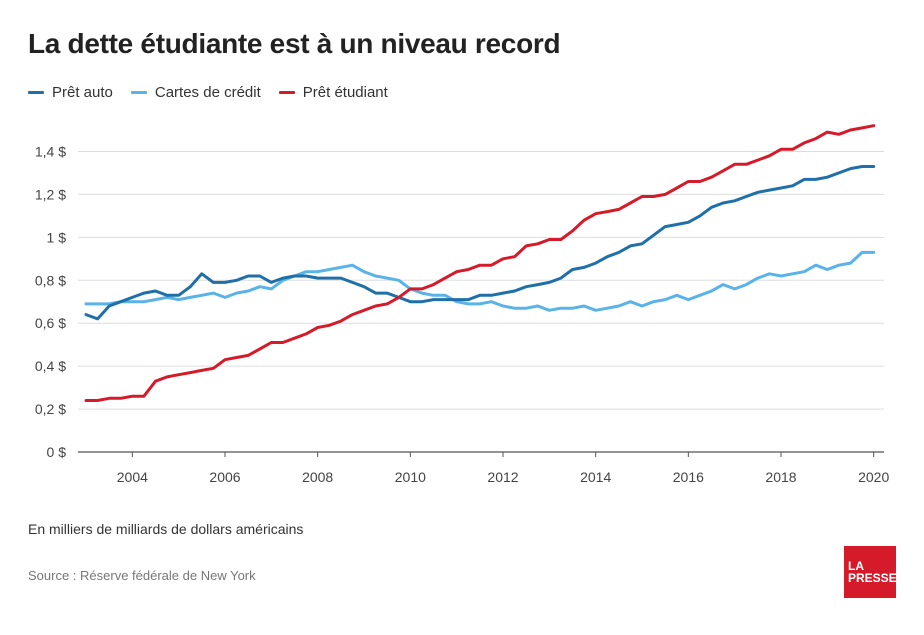  I want to click on source-note: Source : Réserve fédérale de New York, so click(142, 575).